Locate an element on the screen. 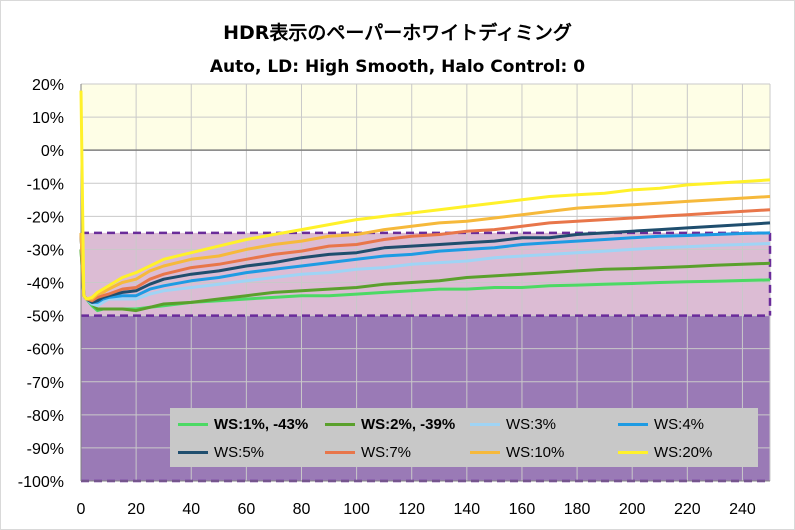 The height and width of the screenshot is (530, 795). y-tick-label: -100% is located at coordinates (41, 482).